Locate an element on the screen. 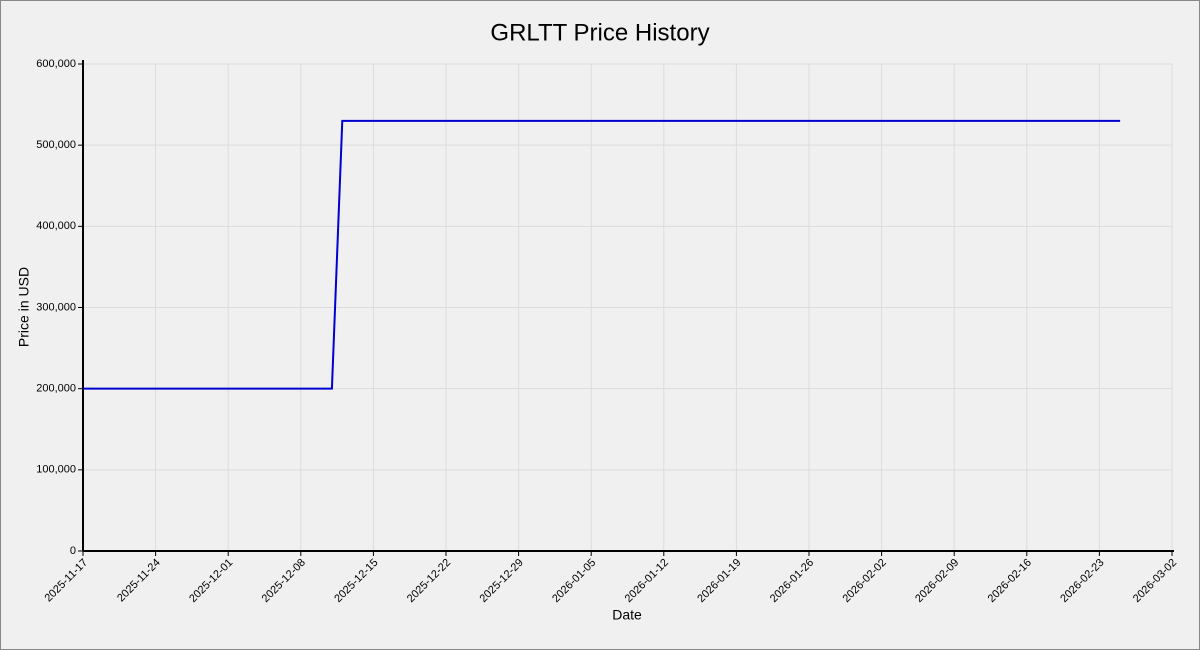  y-tick-label: 0 is located at coordinates (73, 551).